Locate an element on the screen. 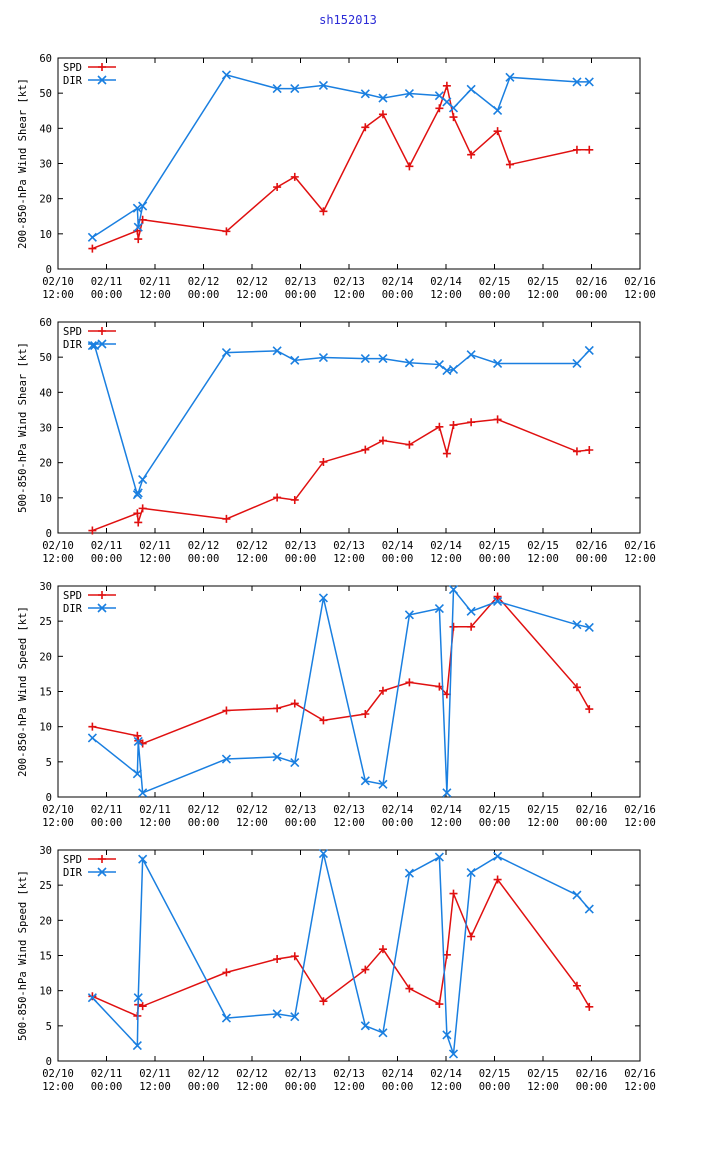  x-tick-label-date: 02/16 is located at coordinates (640, 546).